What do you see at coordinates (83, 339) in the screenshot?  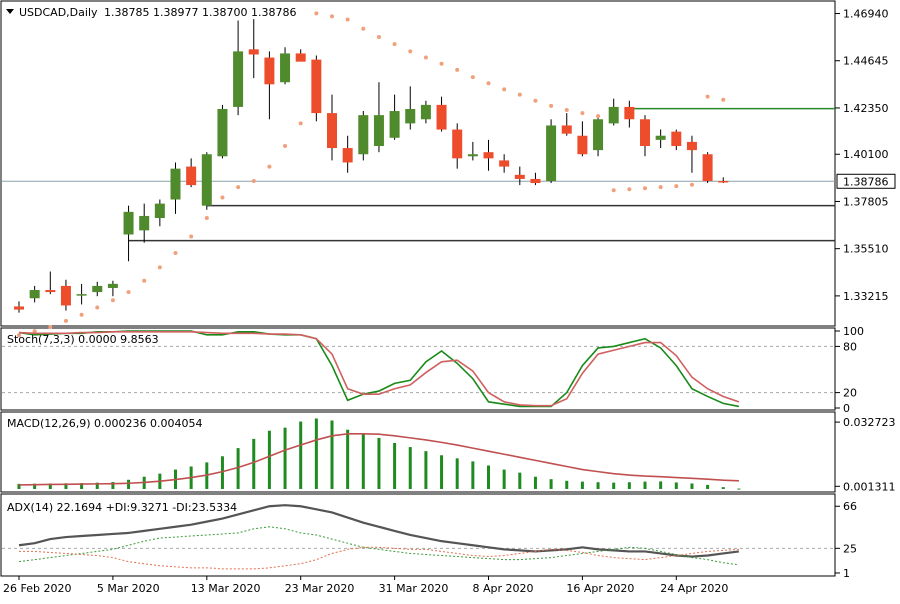 I see `stoch-label: Stoch(7,3,3) 0.0000 9.8563` at bounding box center [83, 339].